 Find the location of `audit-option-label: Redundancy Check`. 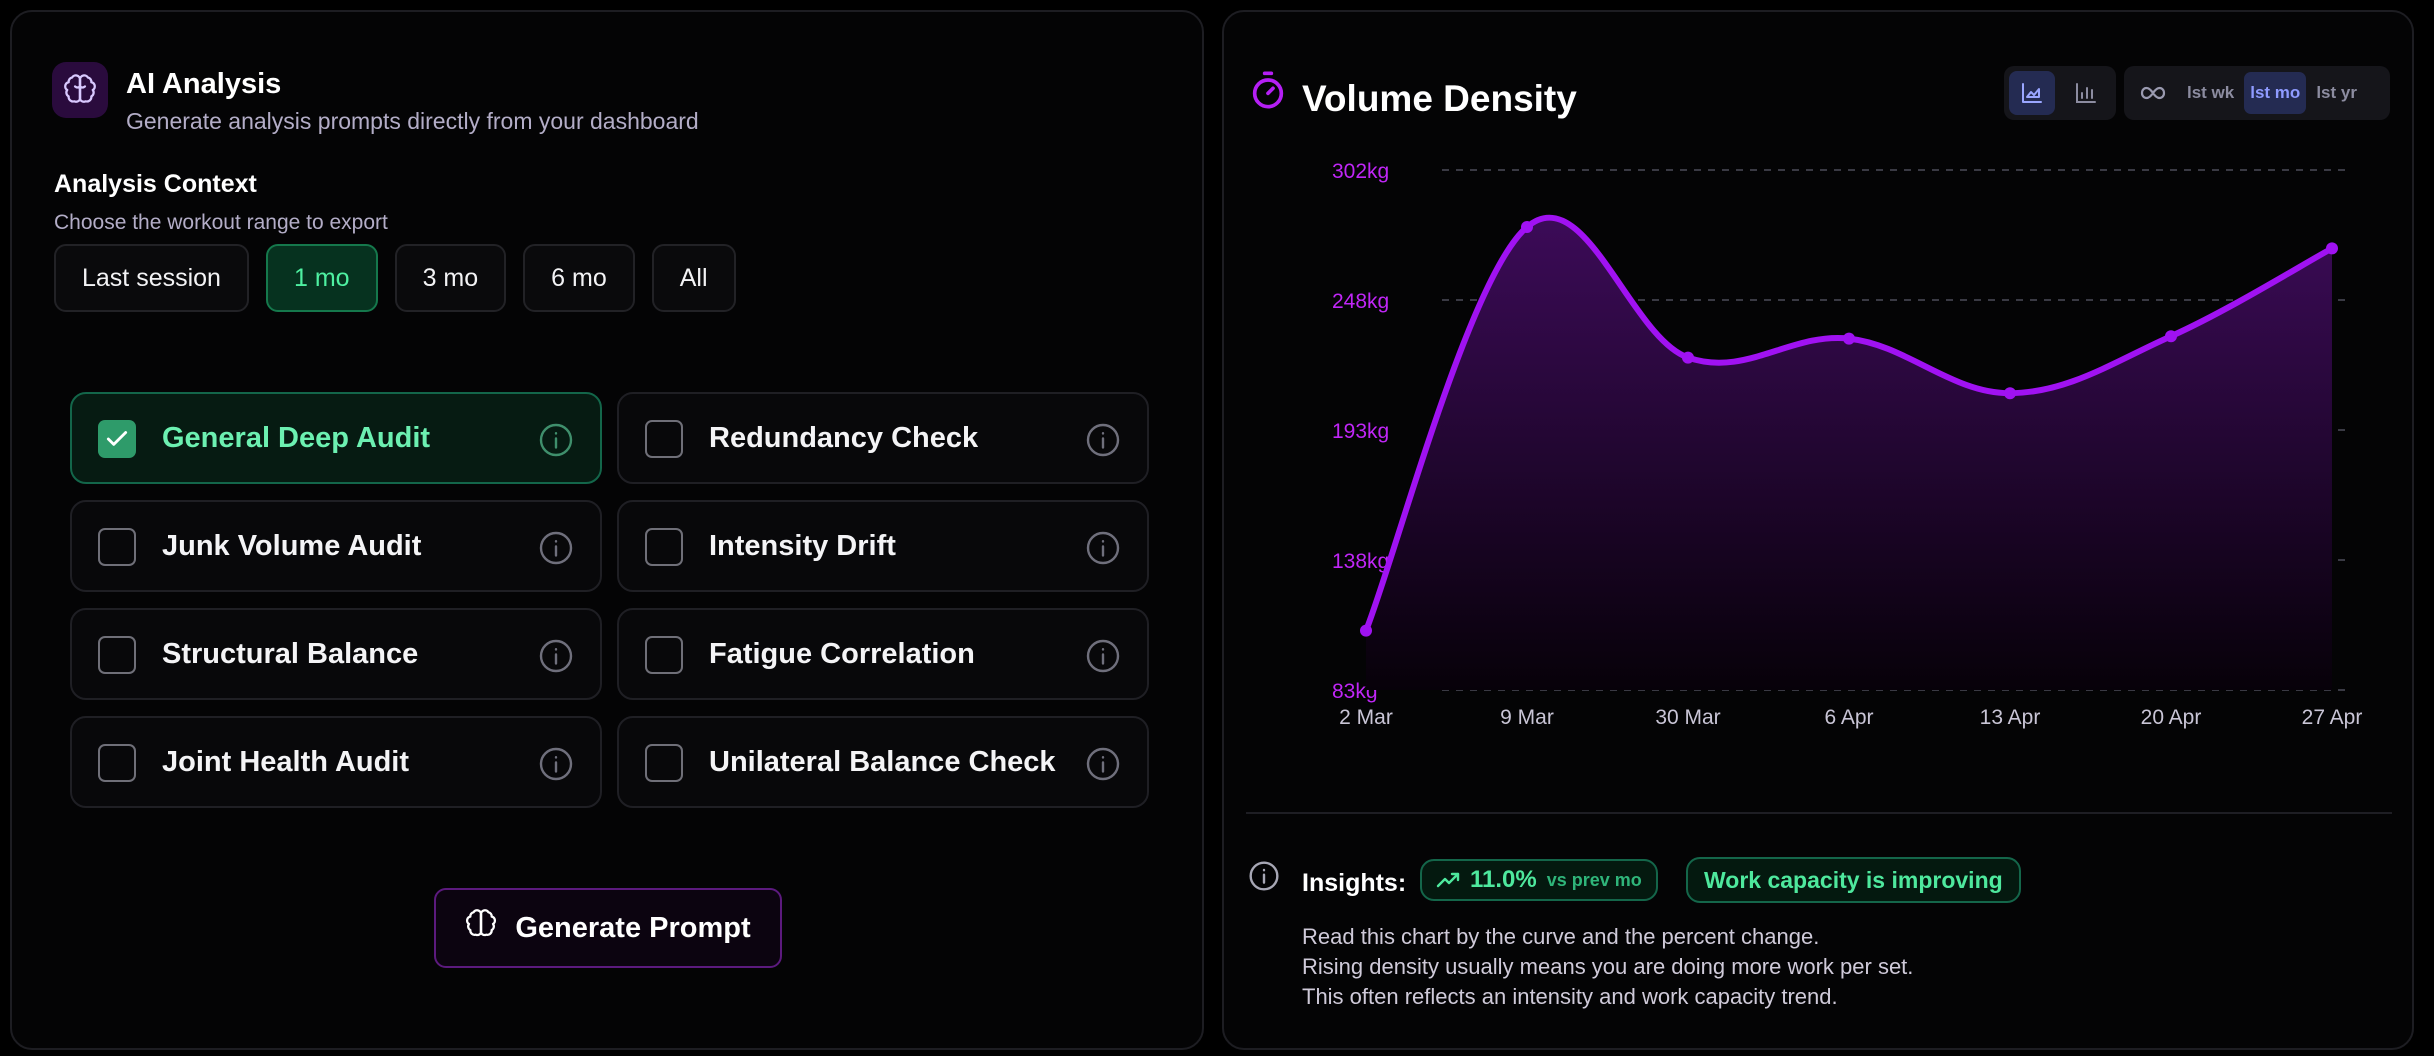

audit-option-label: Redundancy Check is located at coordinates (844, 438).